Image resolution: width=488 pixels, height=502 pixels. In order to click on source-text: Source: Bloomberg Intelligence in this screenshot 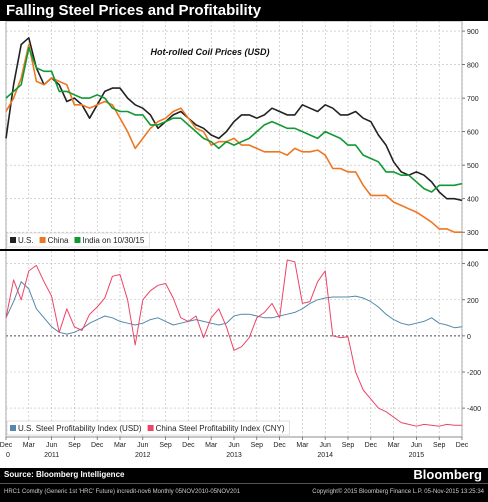, I will do `click(64, 474)`.